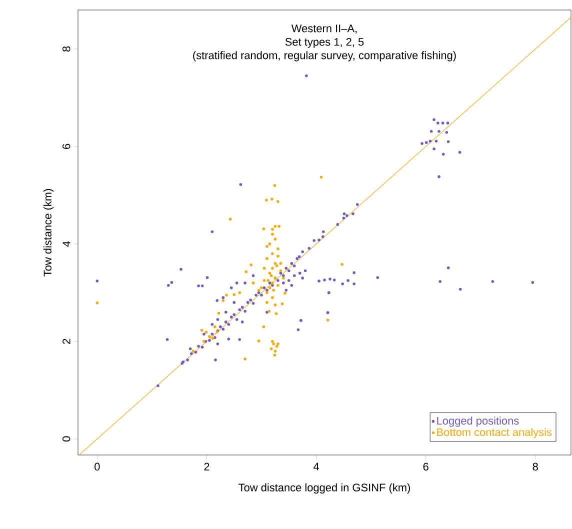  What do you see at coordinates (66, 341) in the screenshot?
I see `y-tick-label: 2` at bounding box center [66, 341].